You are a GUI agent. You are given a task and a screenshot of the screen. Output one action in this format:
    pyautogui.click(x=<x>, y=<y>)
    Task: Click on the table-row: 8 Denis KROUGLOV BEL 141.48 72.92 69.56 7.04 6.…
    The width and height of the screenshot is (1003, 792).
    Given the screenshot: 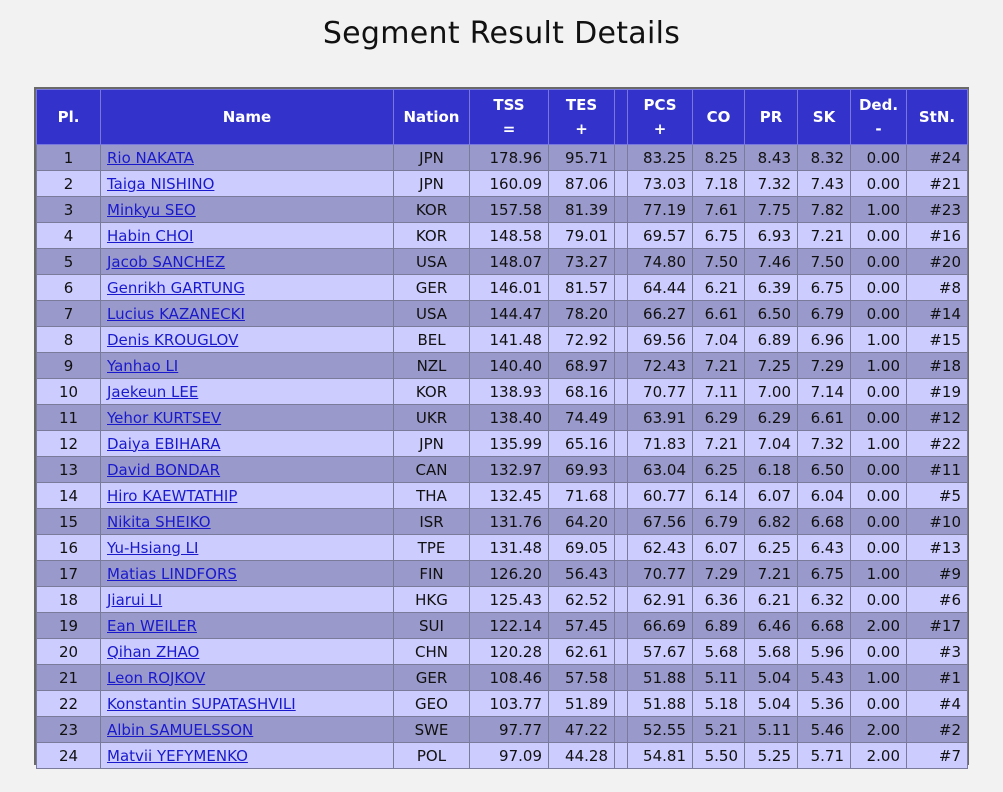 What is the action you would take?
    pyautogui.click(x=502, y=339)
    